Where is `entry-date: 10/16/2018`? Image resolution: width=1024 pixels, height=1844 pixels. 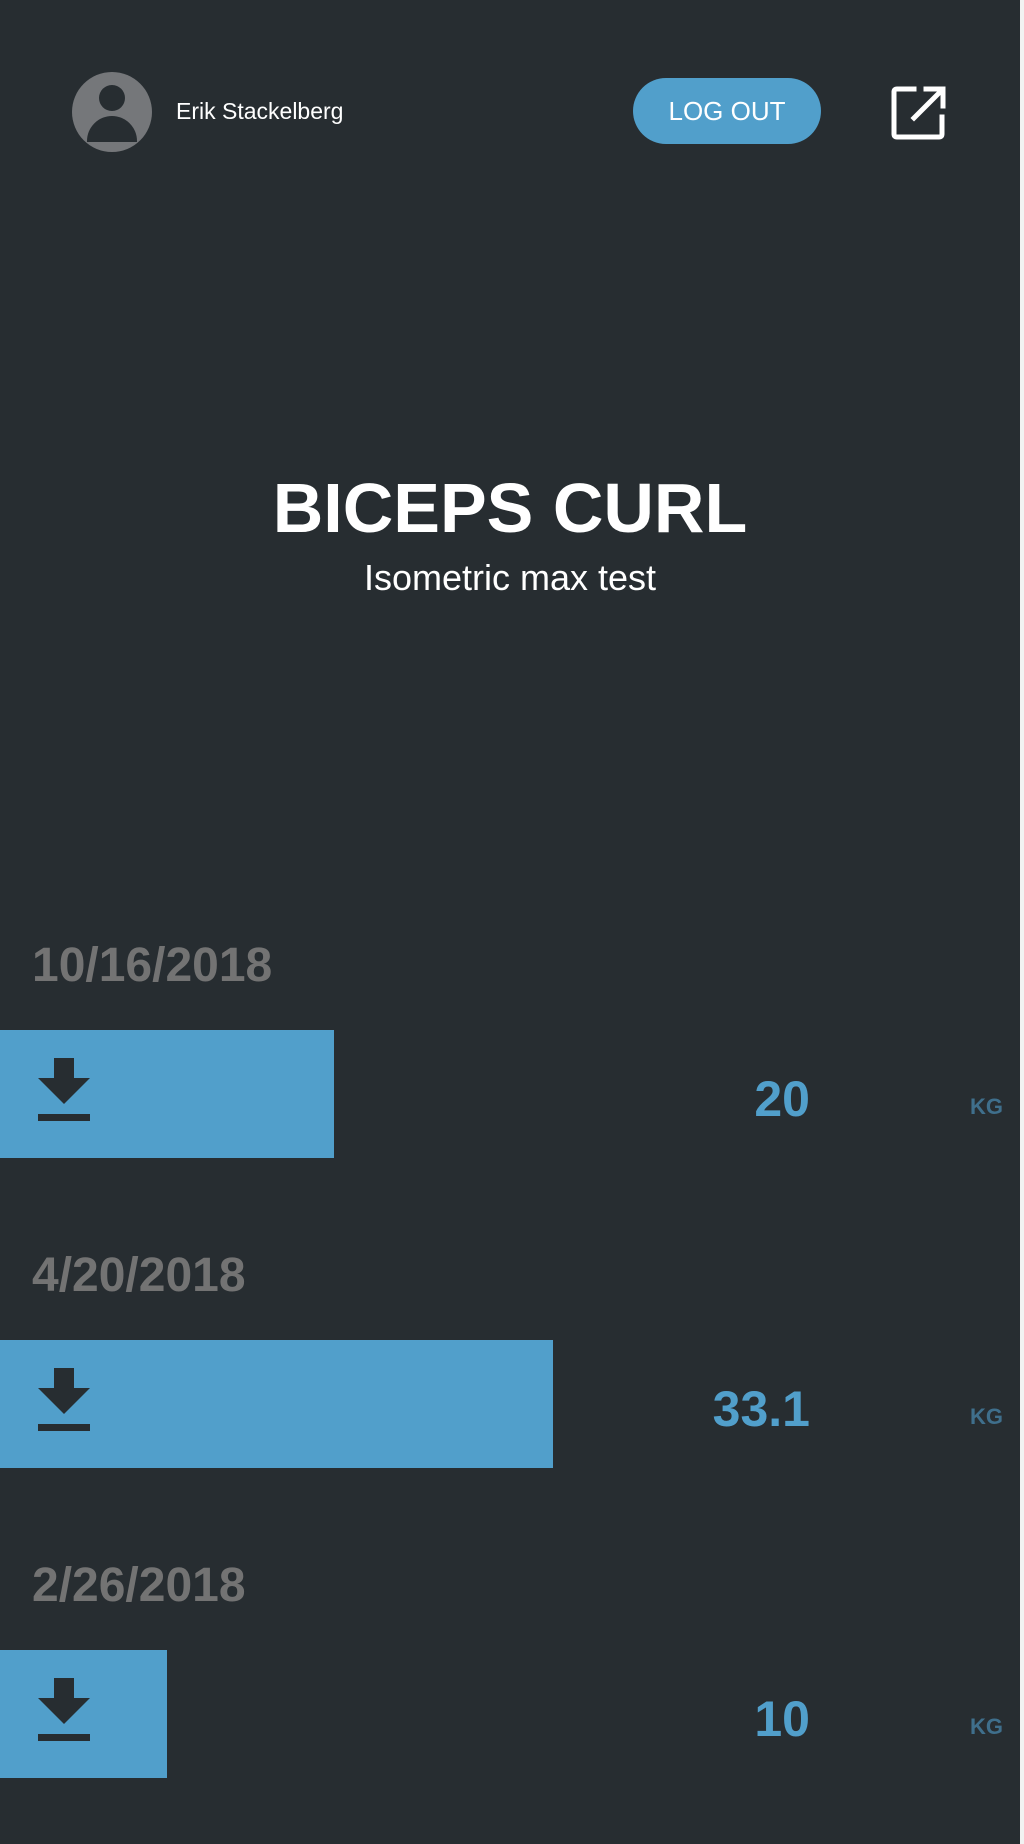
entry-date: 10/16/2018 is located at coordinates (152, 965).